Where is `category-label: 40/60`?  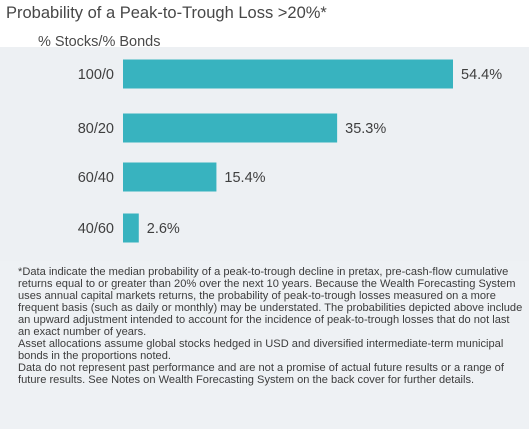
category-label: 40/60 is located at coordinates (96, 229).